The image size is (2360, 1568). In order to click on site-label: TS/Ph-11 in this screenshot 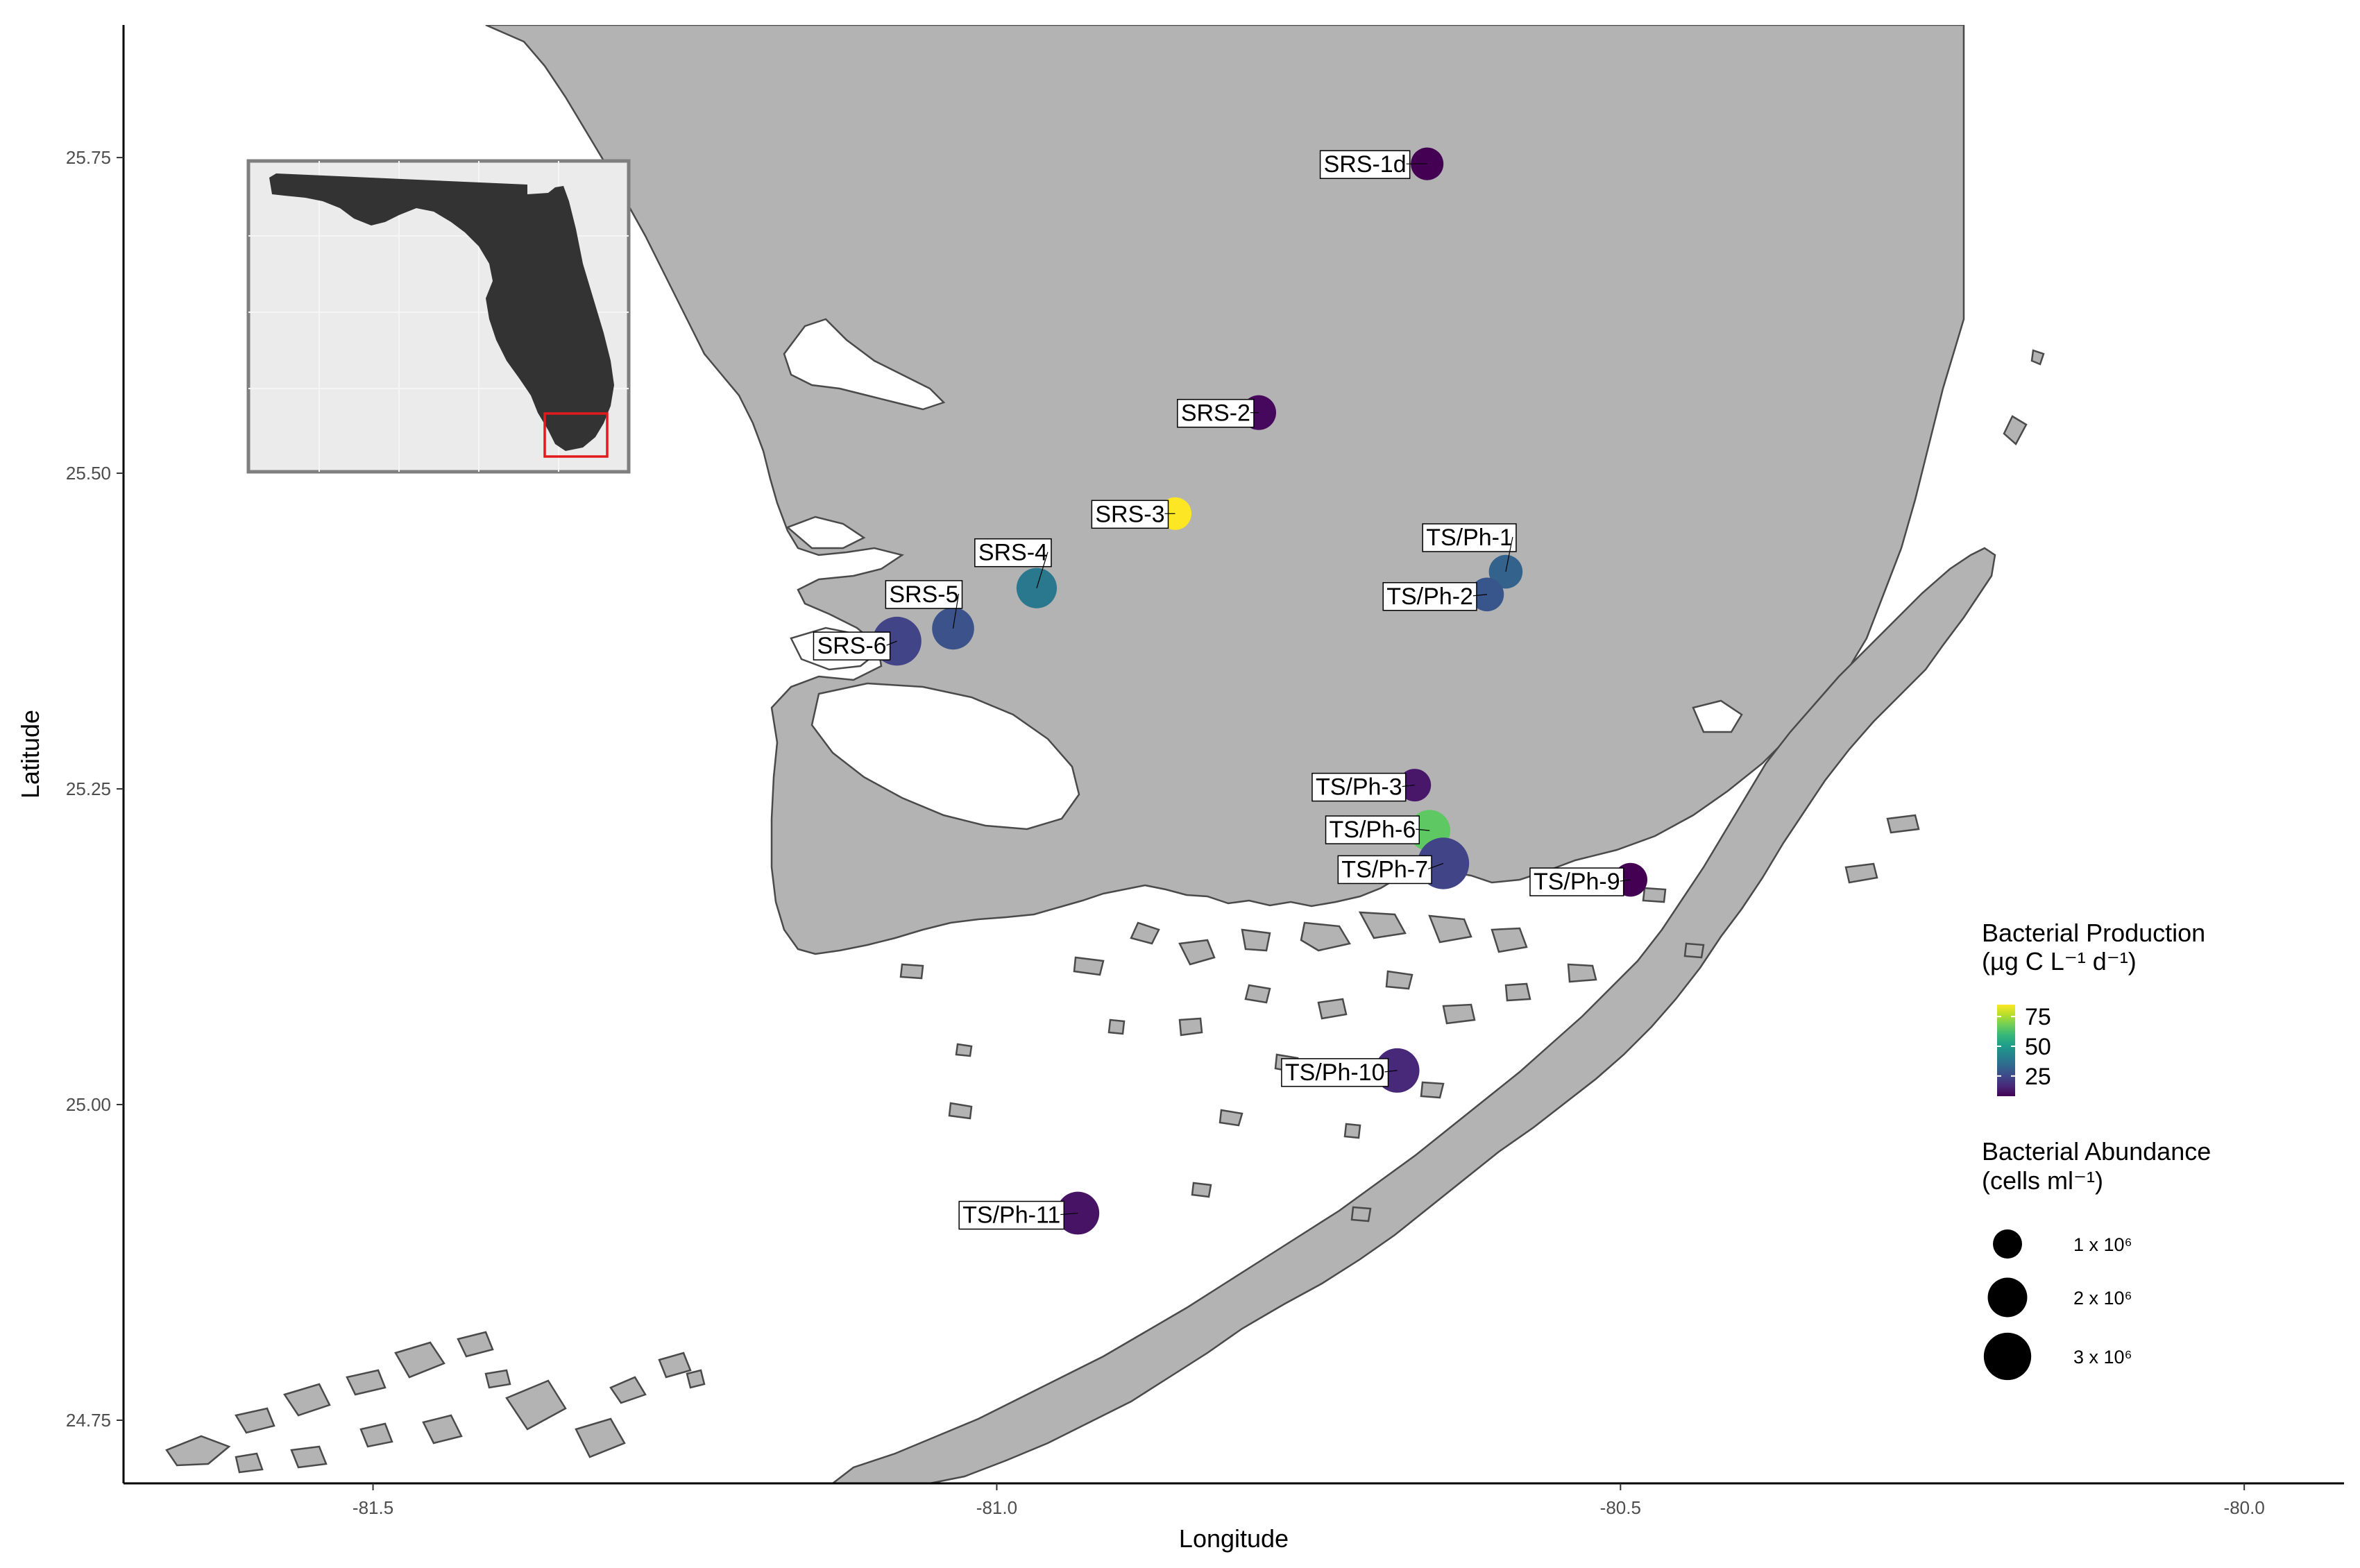, I will do `click(1011, 1215)`.